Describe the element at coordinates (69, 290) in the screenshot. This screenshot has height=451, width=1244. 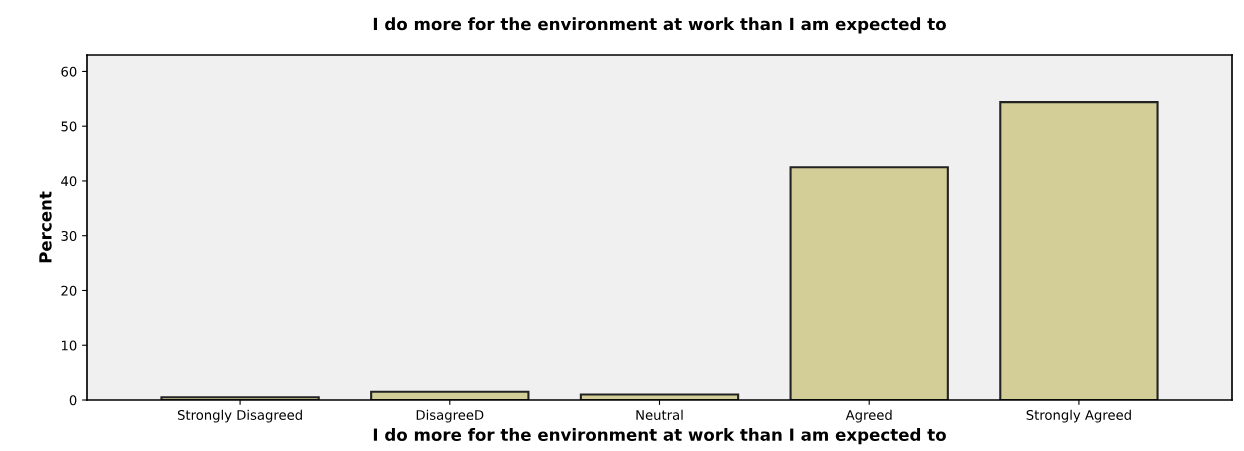
I see `y-tick-label: 20` at that location.